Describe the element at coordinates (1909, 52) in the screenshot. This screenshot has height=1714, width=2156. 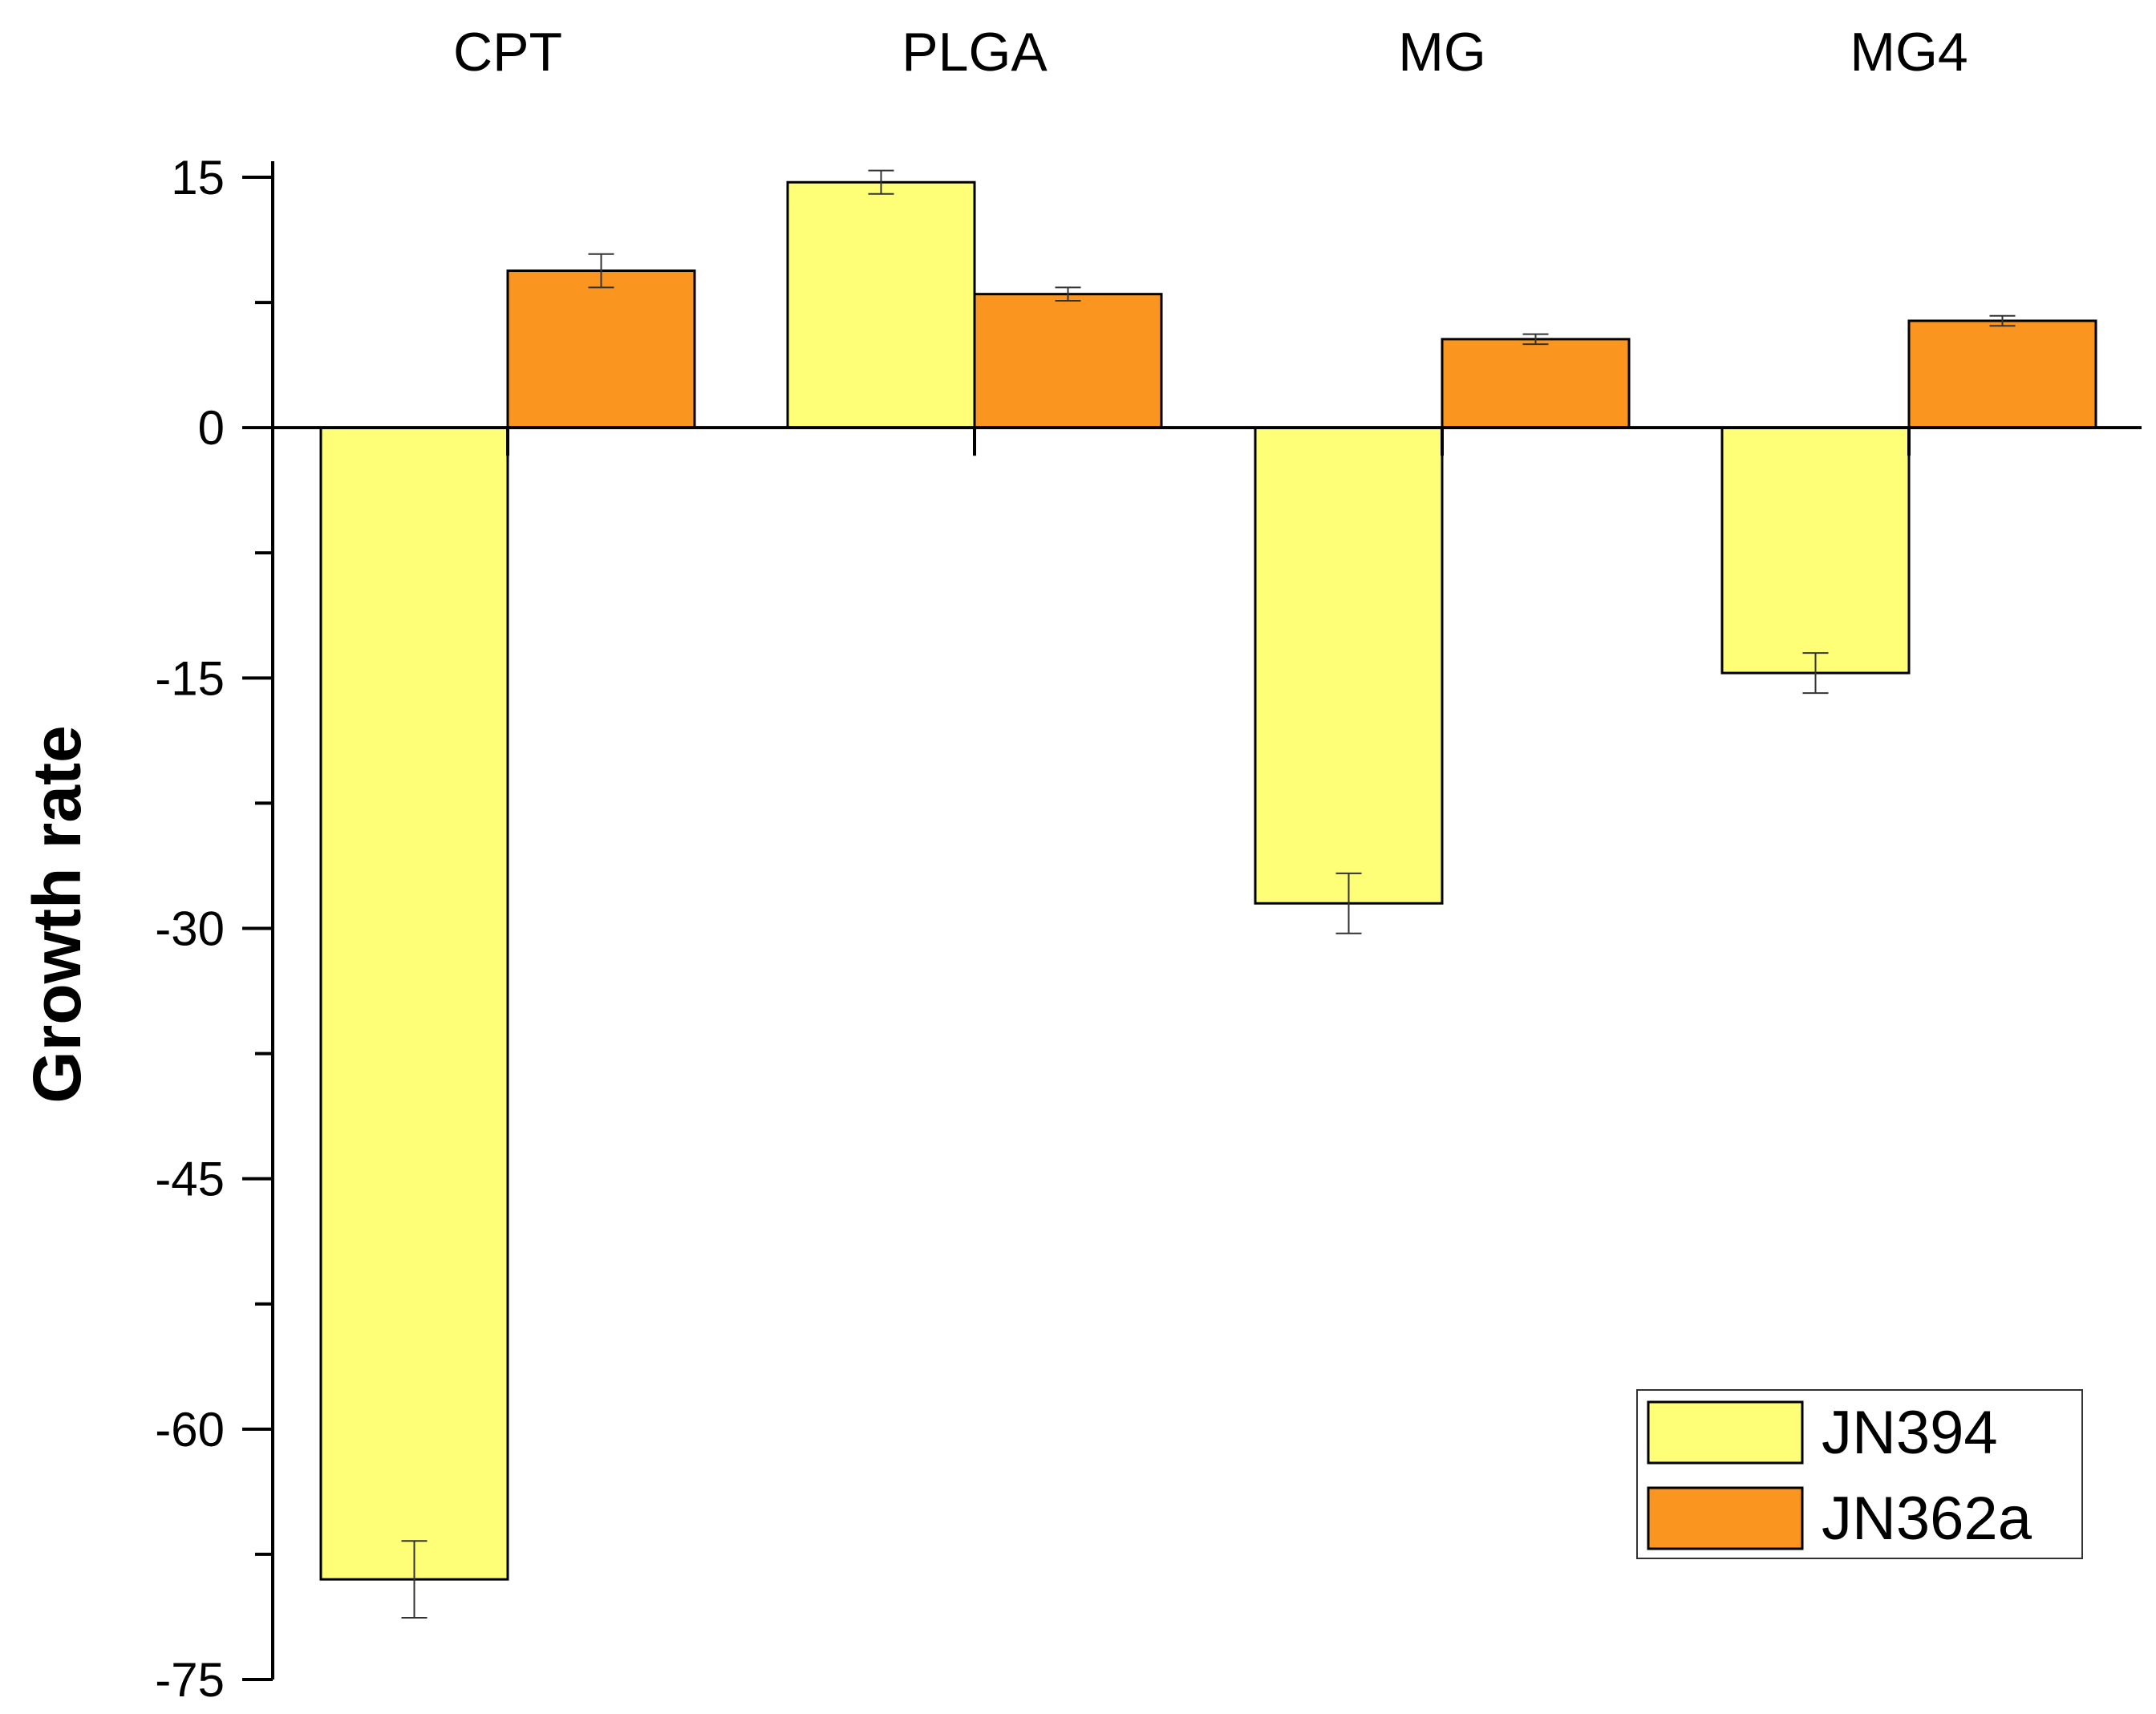
I see `category-label-mg4: MG4` at that location.